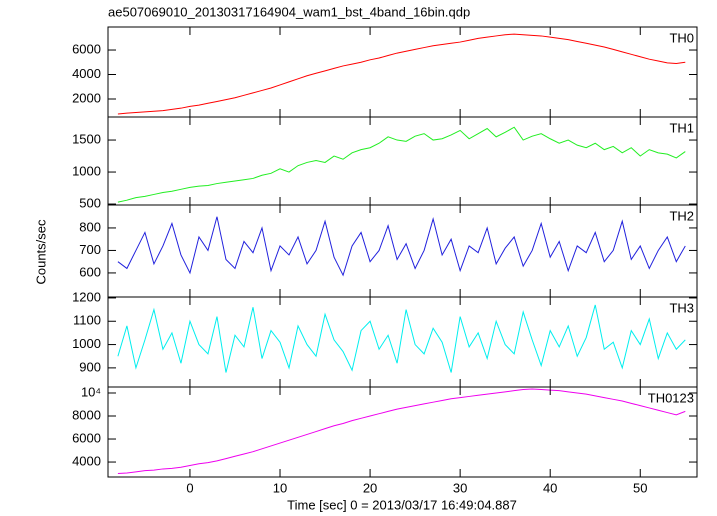  I want to click on y-tick-label: 500, so click(90, 202).